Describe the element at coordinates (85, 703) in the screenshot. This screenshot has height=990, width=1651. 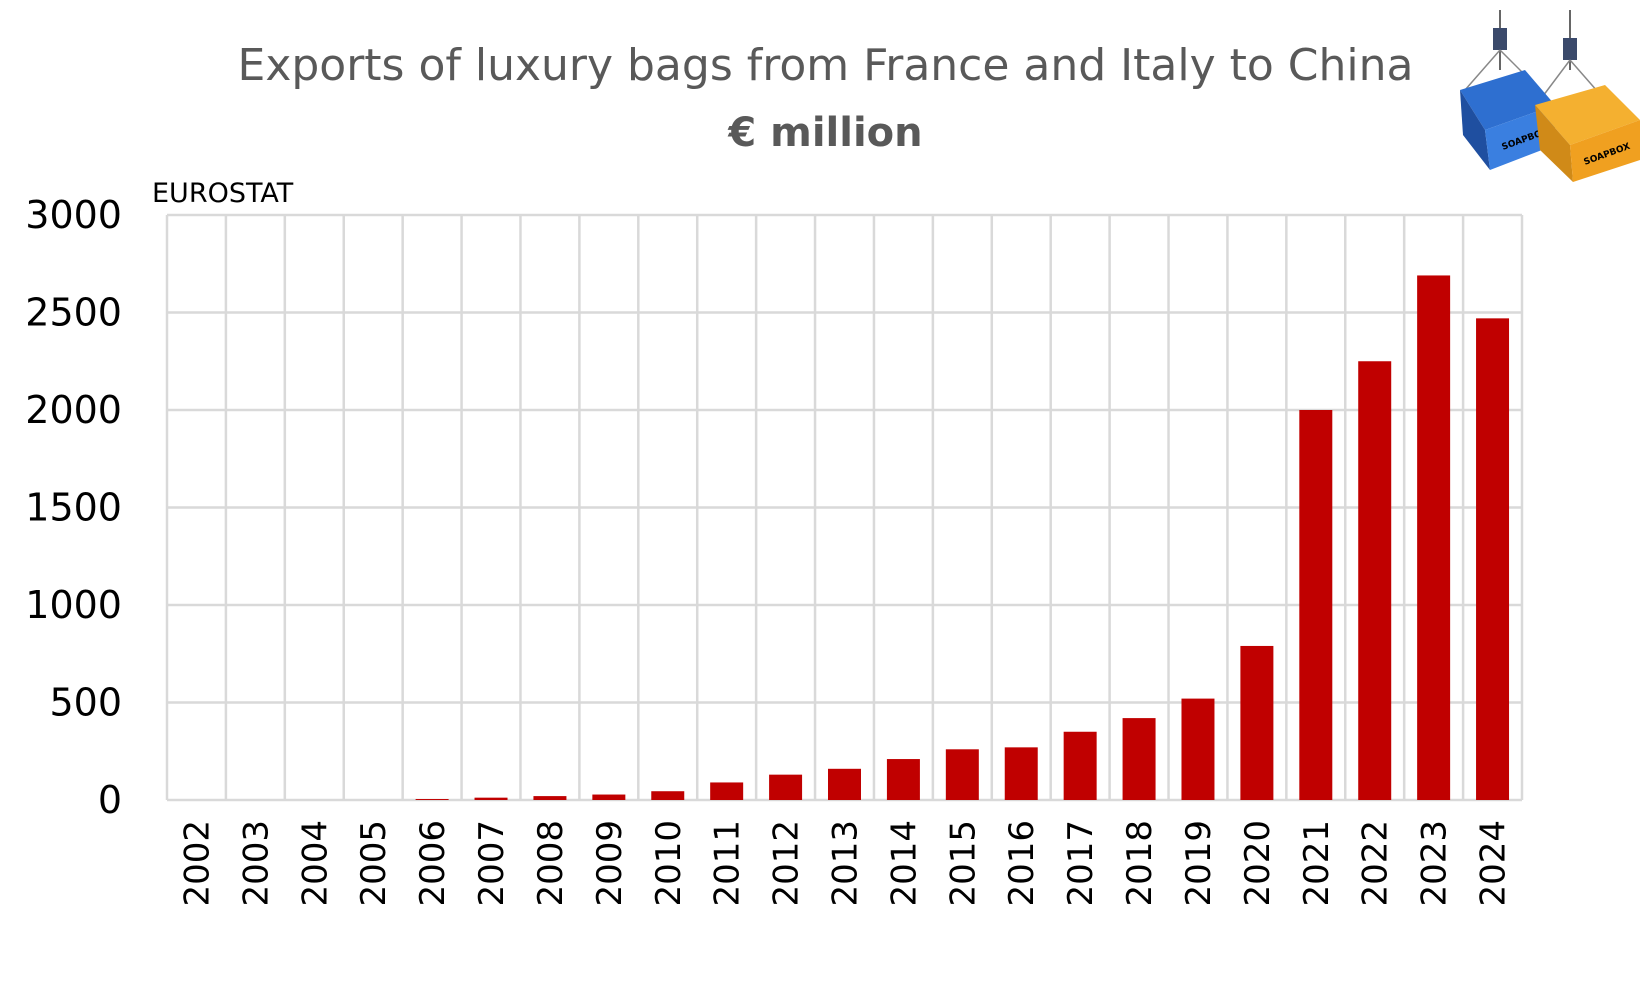
I see `y-tick-label: 500` at that location.